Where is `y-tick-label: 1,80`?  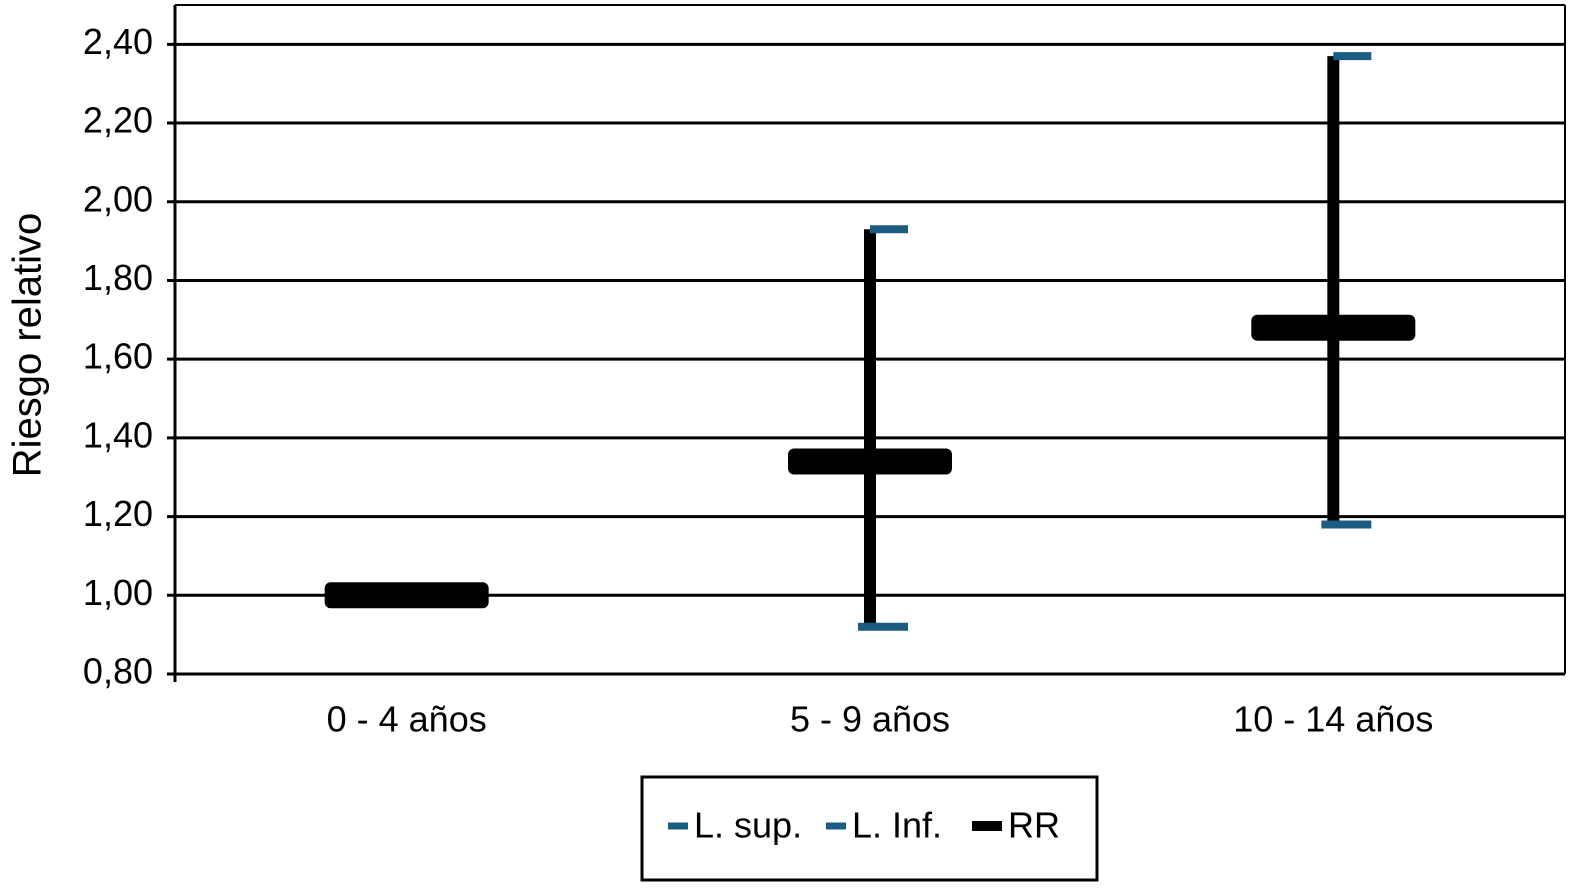 y-tick-label: 1,80 is located at coordinates (118, 277).